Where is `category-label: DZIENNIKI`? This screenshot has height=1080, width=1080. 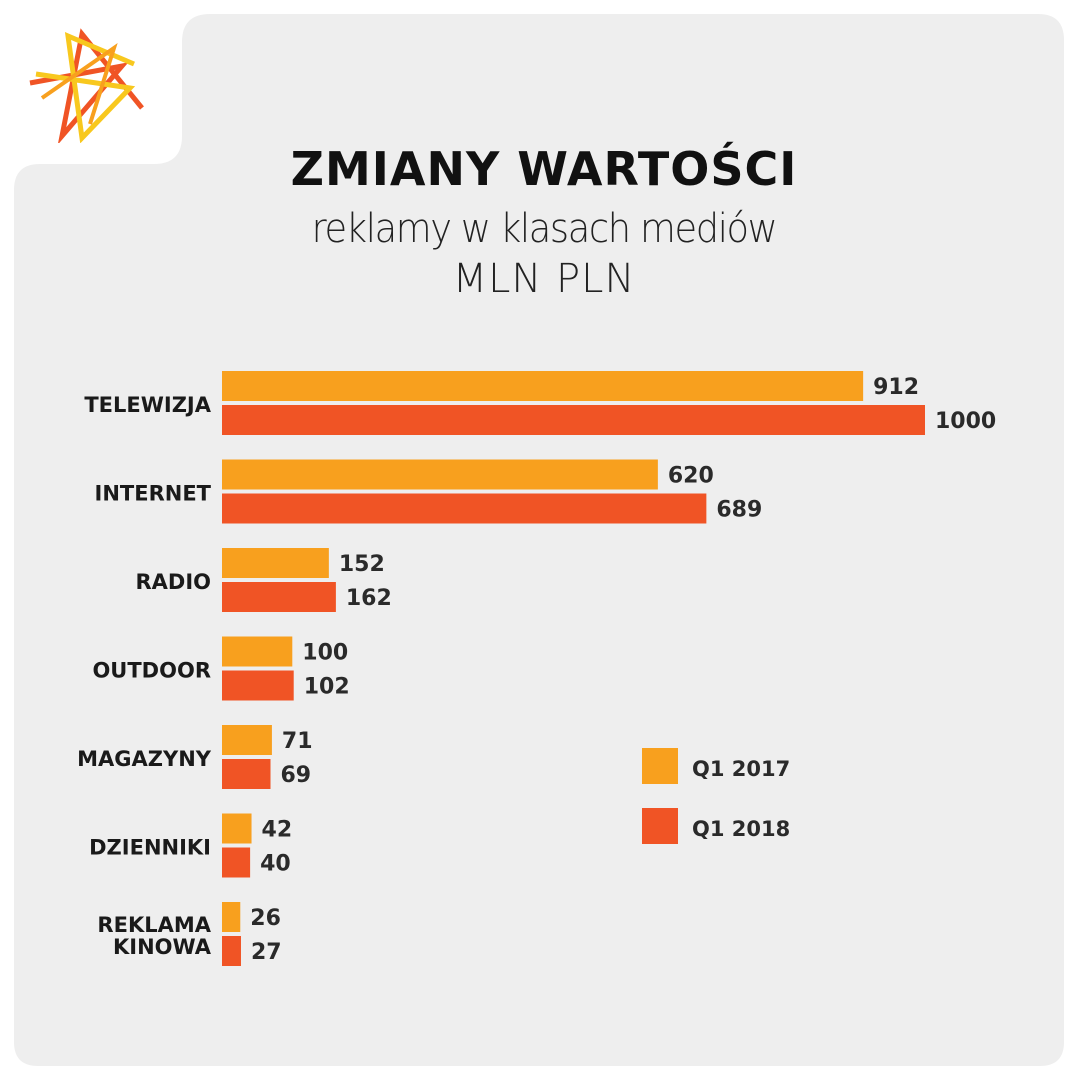
category-label: DZIENNIKI is located at coordinates (150, 848).